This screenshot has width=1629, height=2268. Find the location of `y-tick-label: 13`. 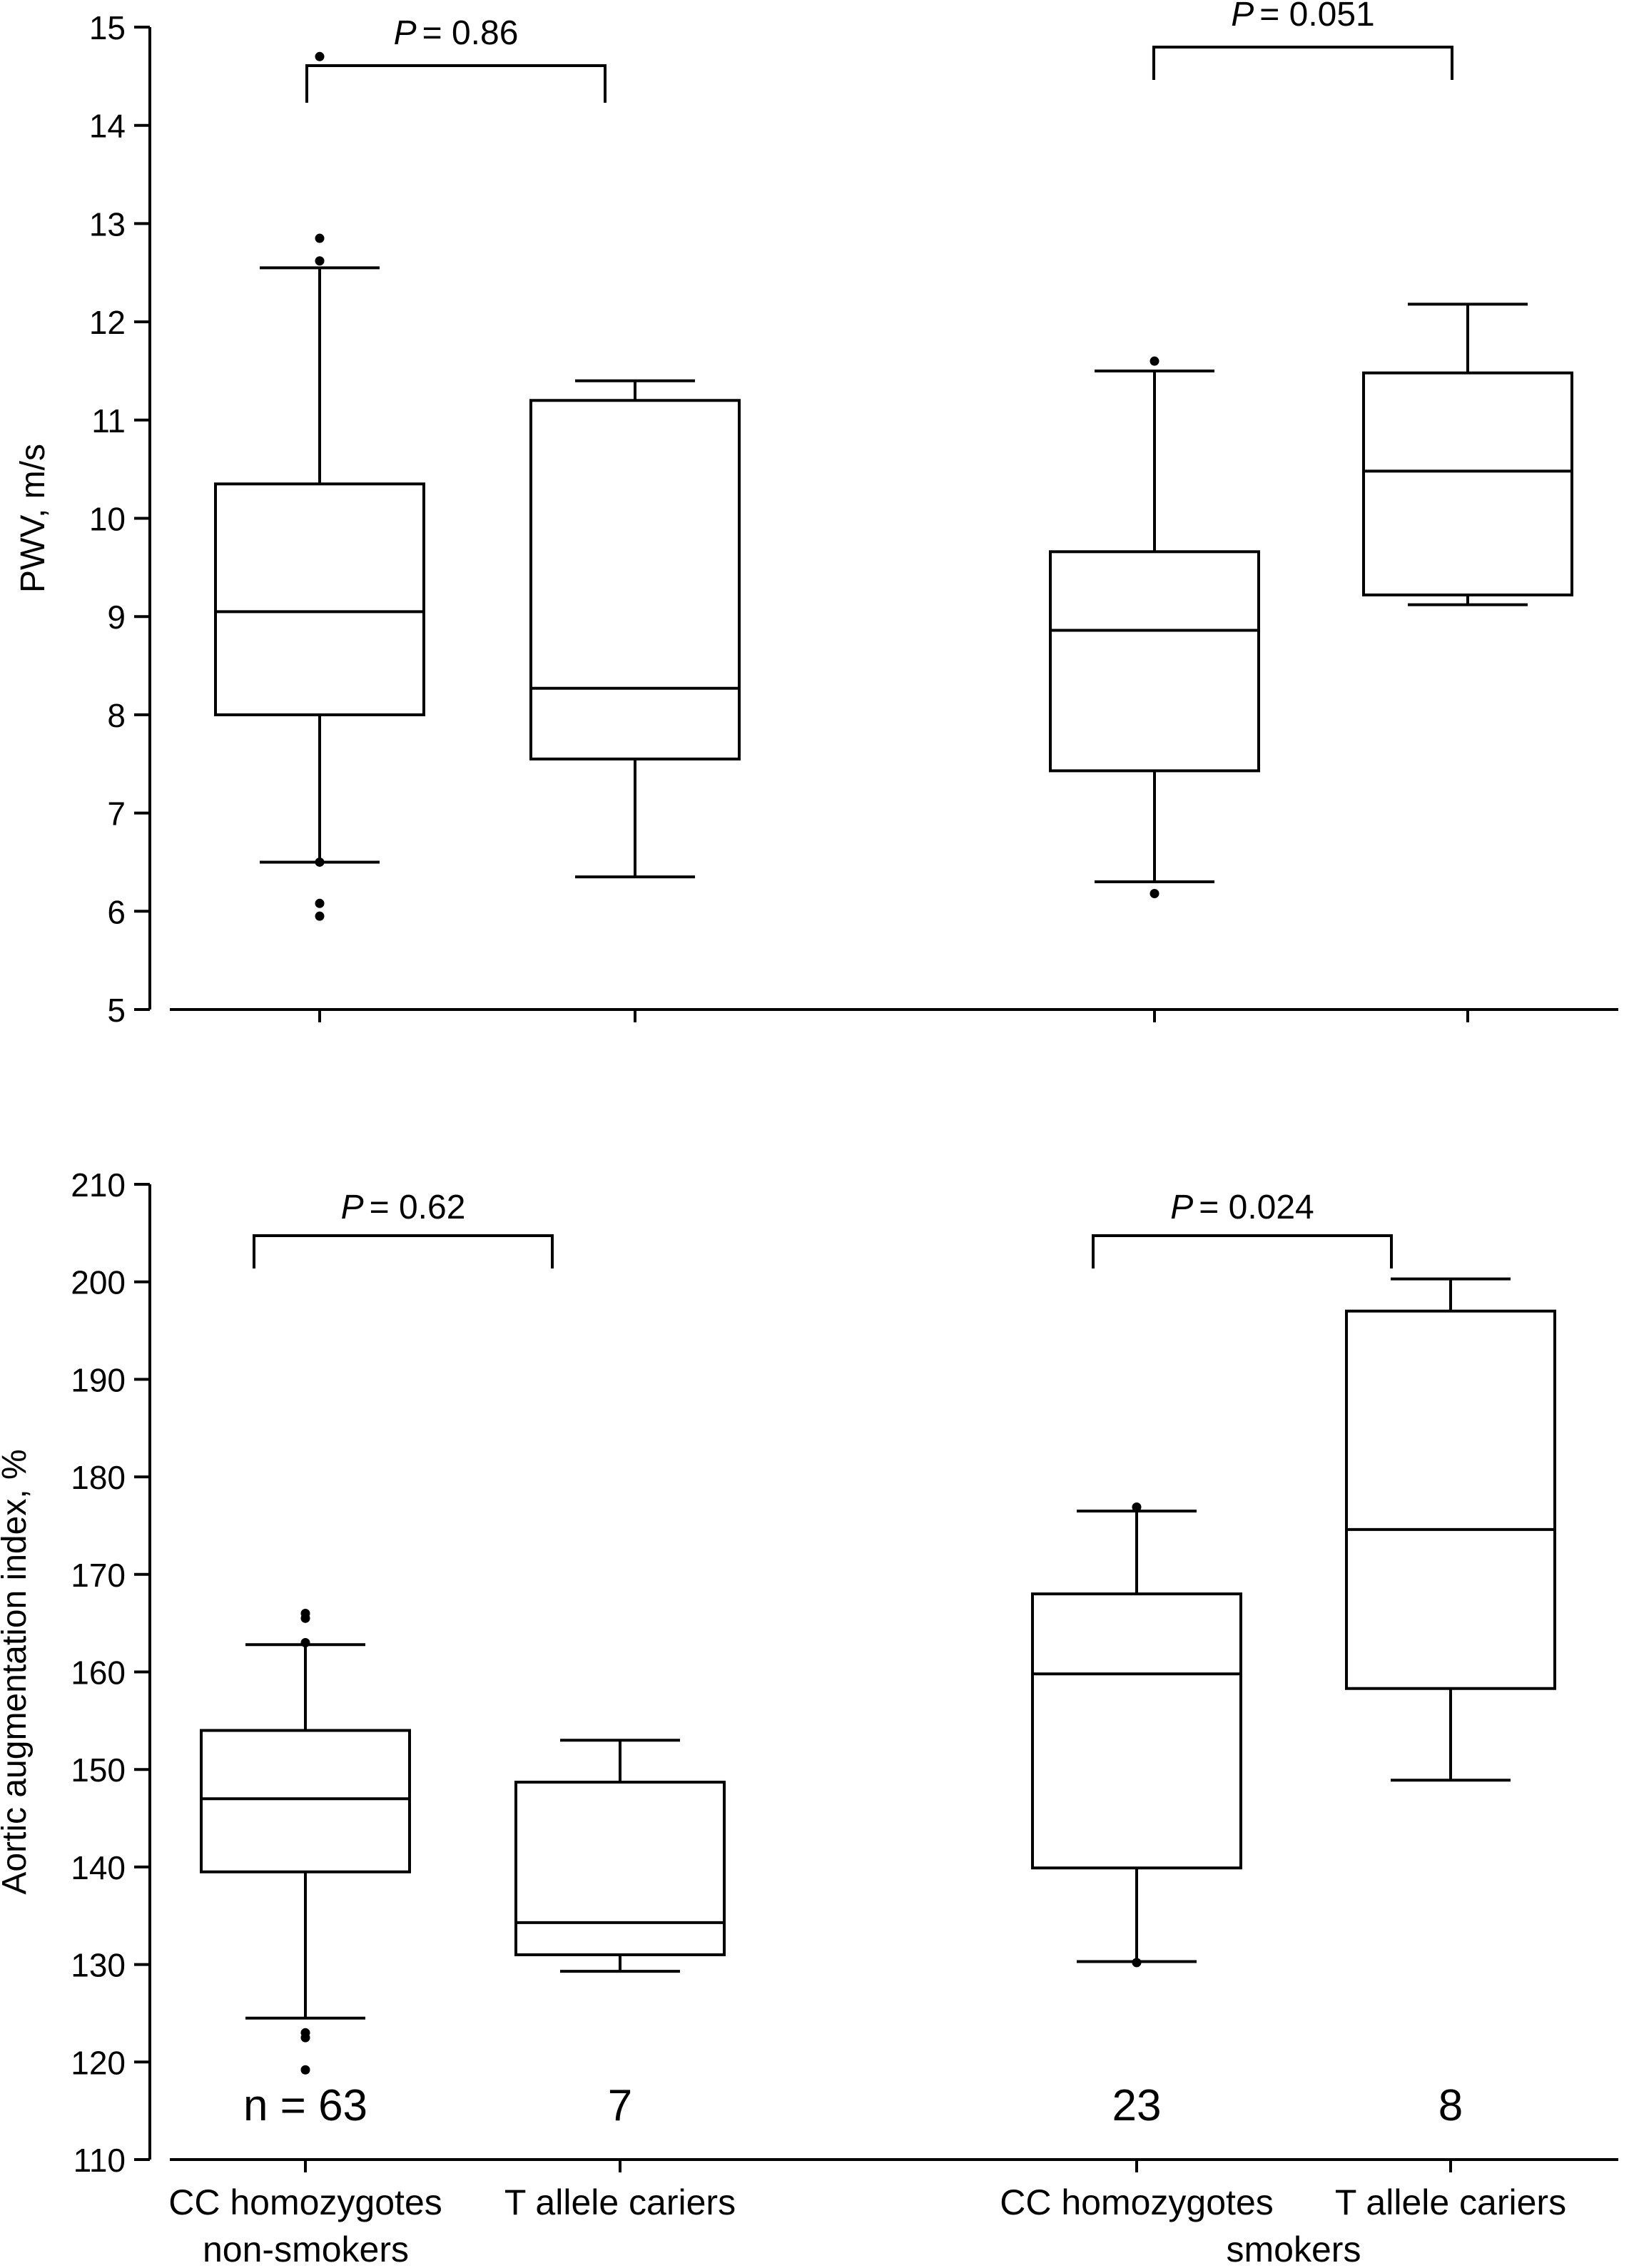

y-tick-label: 13 is located at coordinates (107, 224).